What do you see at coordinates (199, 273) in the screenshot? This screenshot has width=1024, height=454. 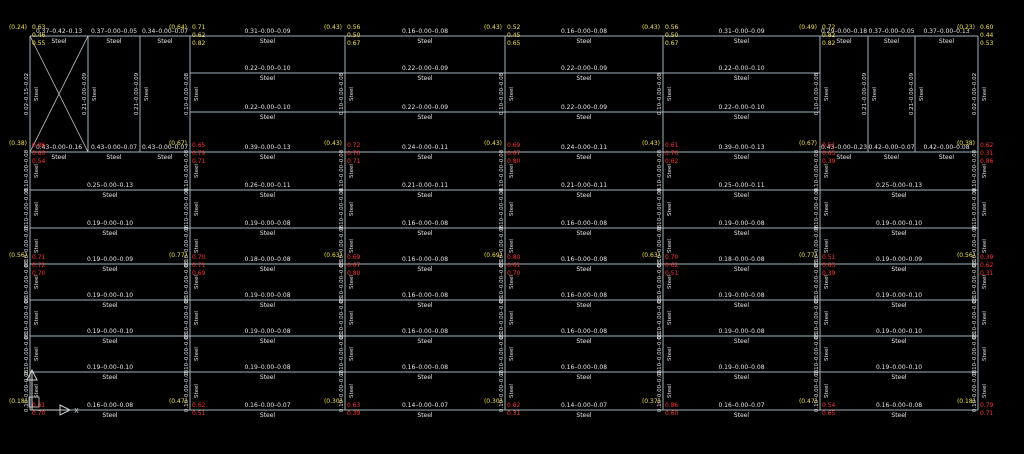 I see `joint-red-level4-c-1: 0.69` at bounding box center [199, 273].